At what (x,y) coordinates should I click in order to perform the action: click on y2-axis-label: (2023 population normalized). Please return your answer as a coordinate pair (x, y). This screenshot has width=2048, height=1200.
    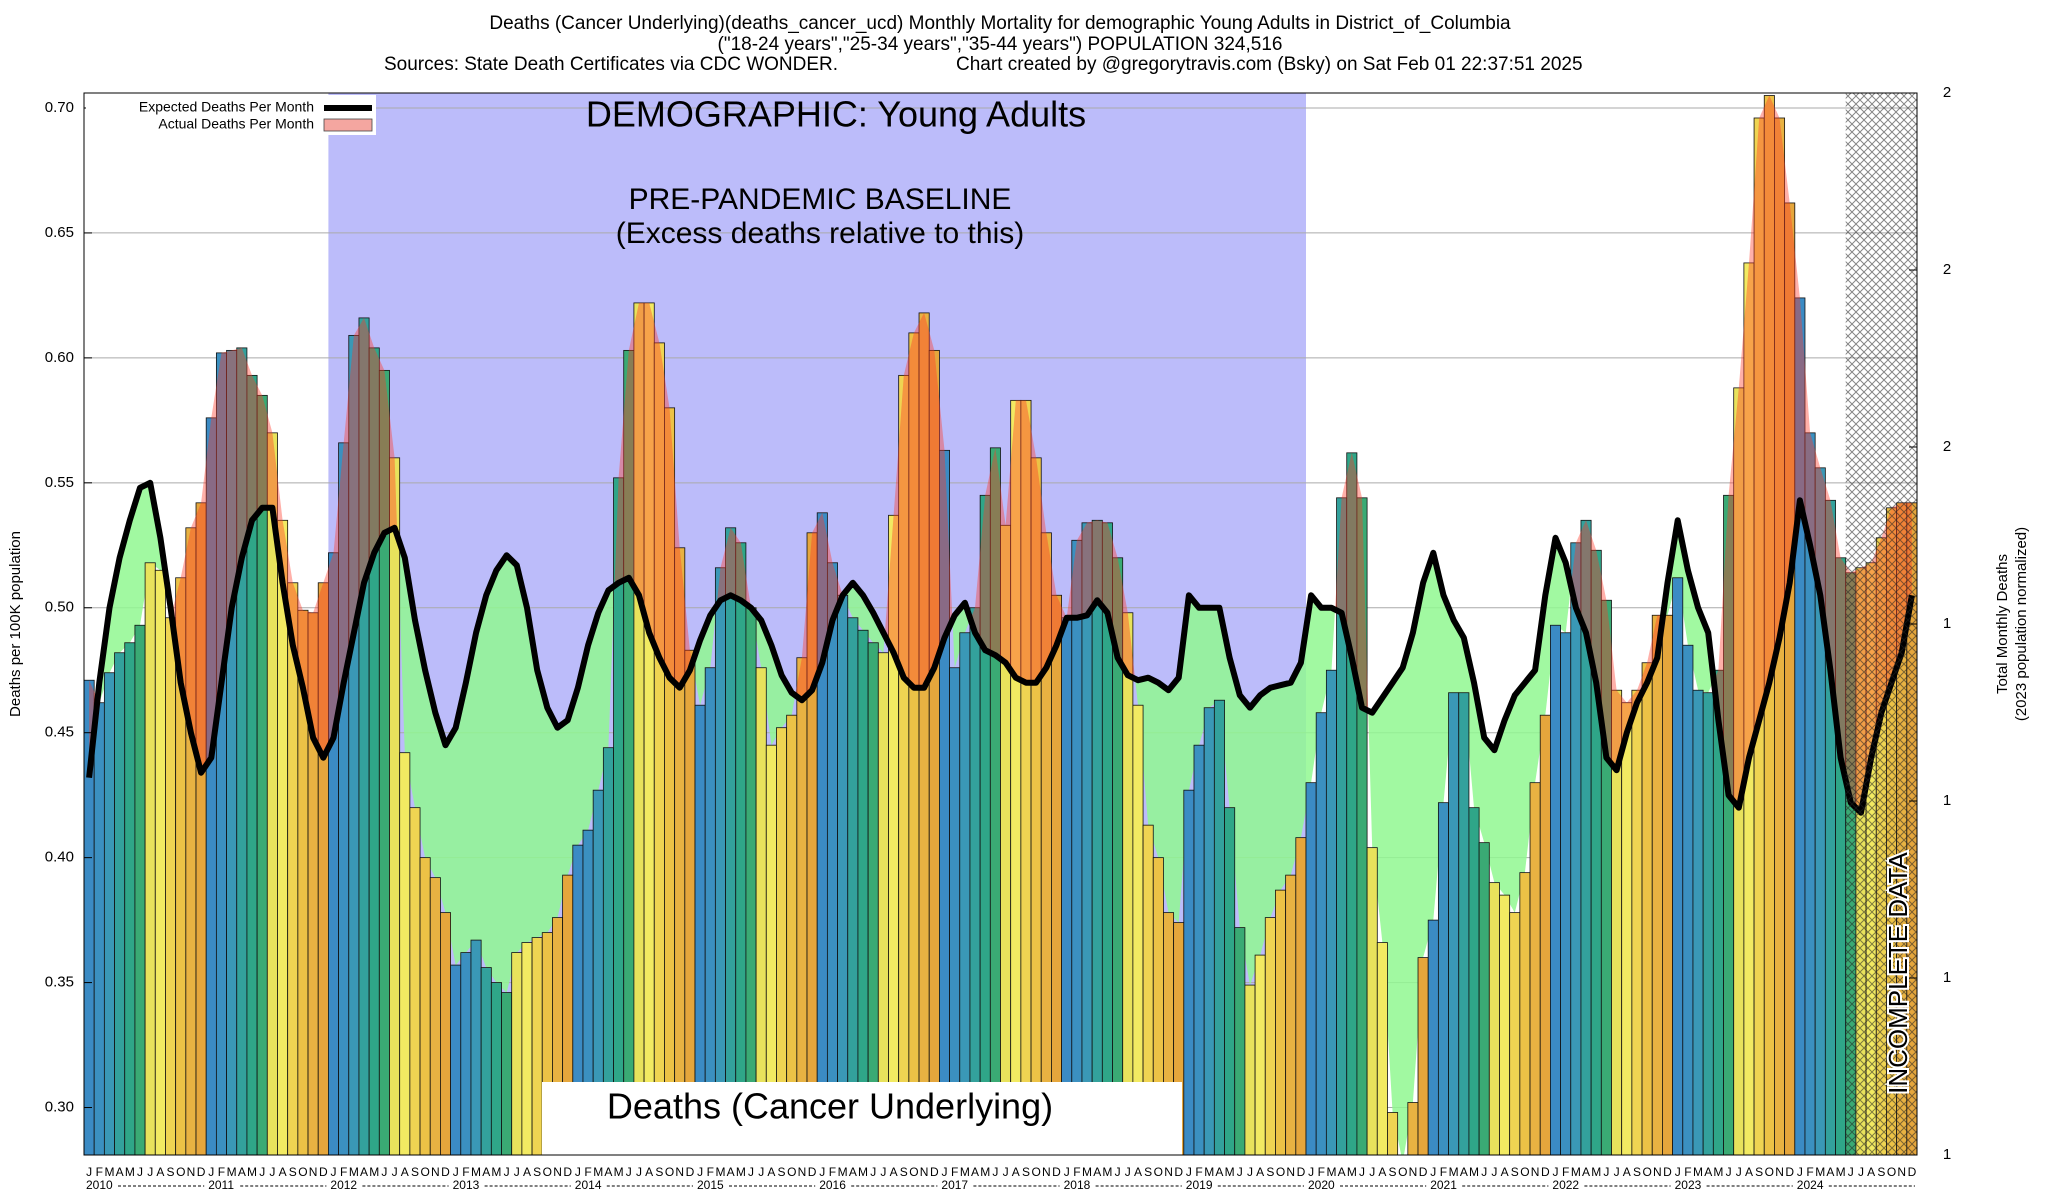
    Looking at the image, I should click on (2021, 624).